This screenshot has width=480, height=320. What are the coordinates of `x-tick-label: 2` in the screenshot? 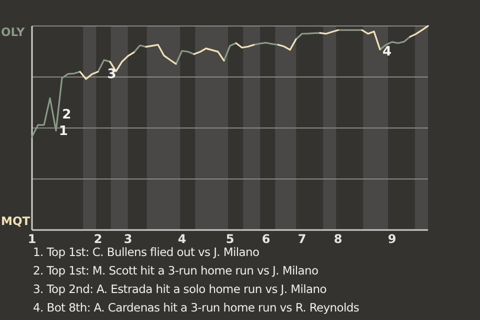 It's located at (98, 239).